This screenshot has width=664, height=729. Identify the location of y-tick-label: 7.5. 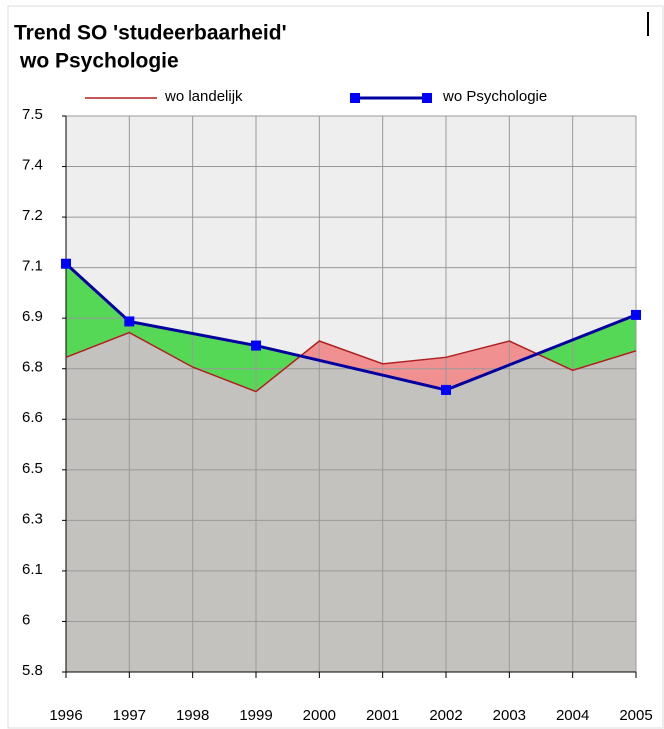
(32, 114).